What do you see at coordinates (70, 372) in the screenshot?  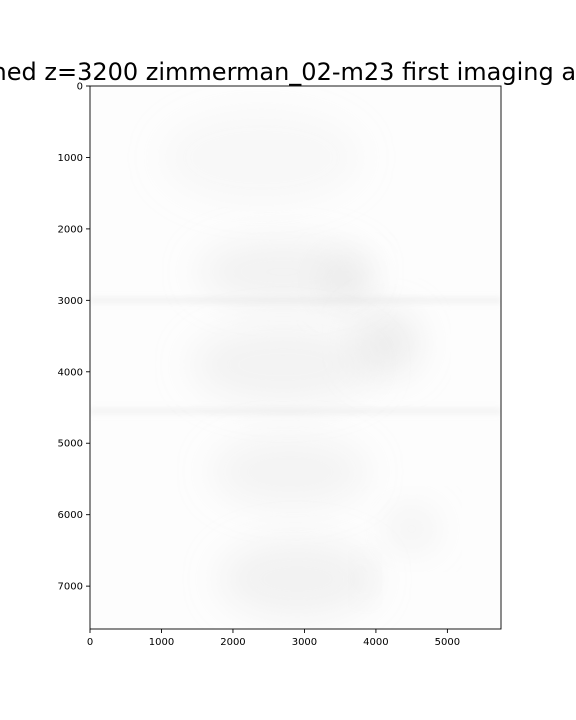 I see `y-tick-label: 4000` at bounding box center [70, 372].